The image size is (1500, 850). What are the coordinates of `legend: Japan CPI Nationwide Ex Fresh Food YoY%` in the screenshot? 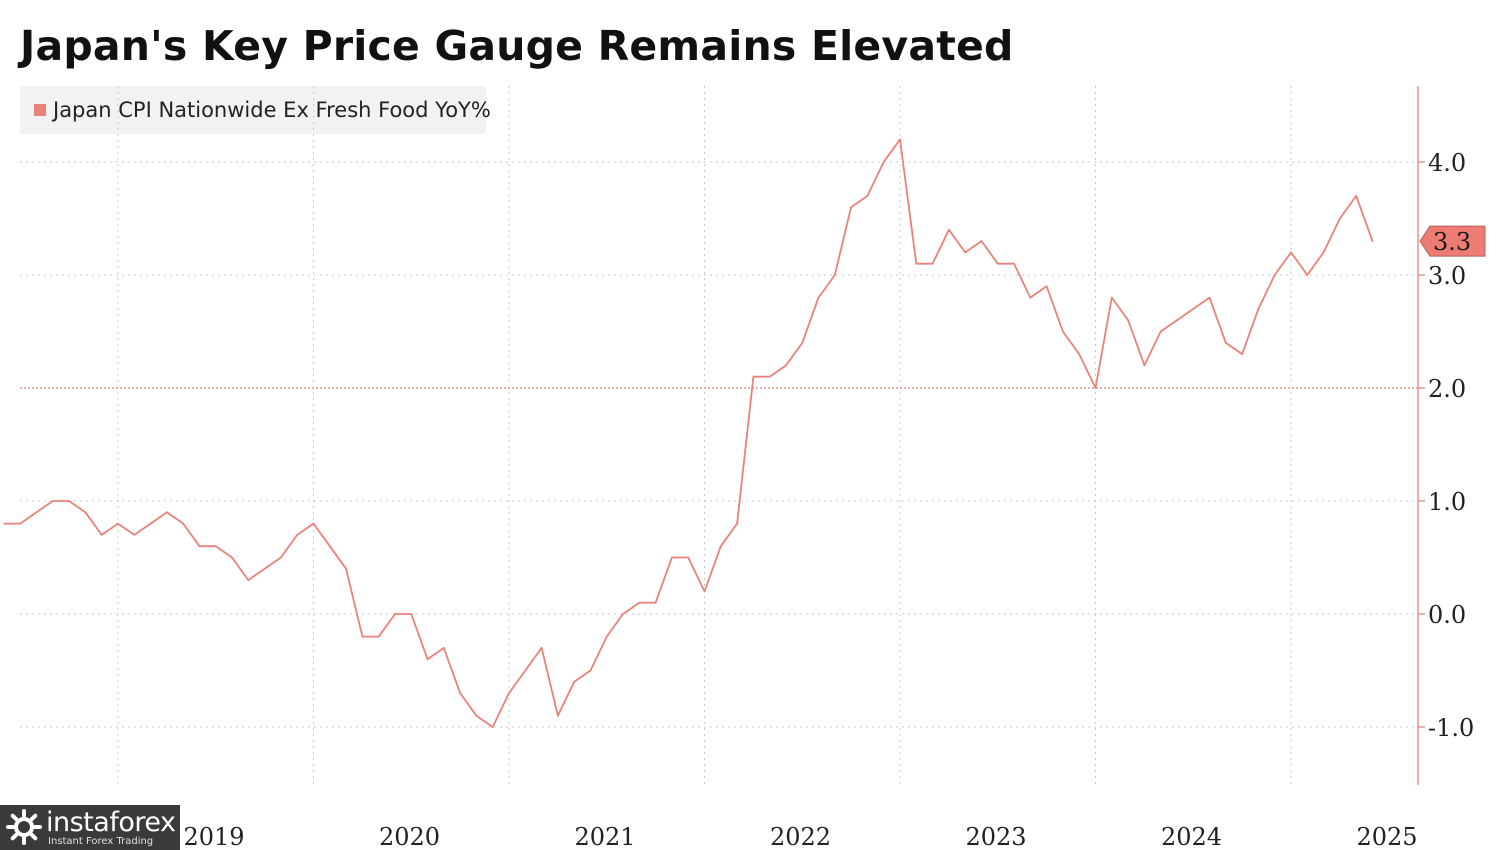 It's located at (255, 110).